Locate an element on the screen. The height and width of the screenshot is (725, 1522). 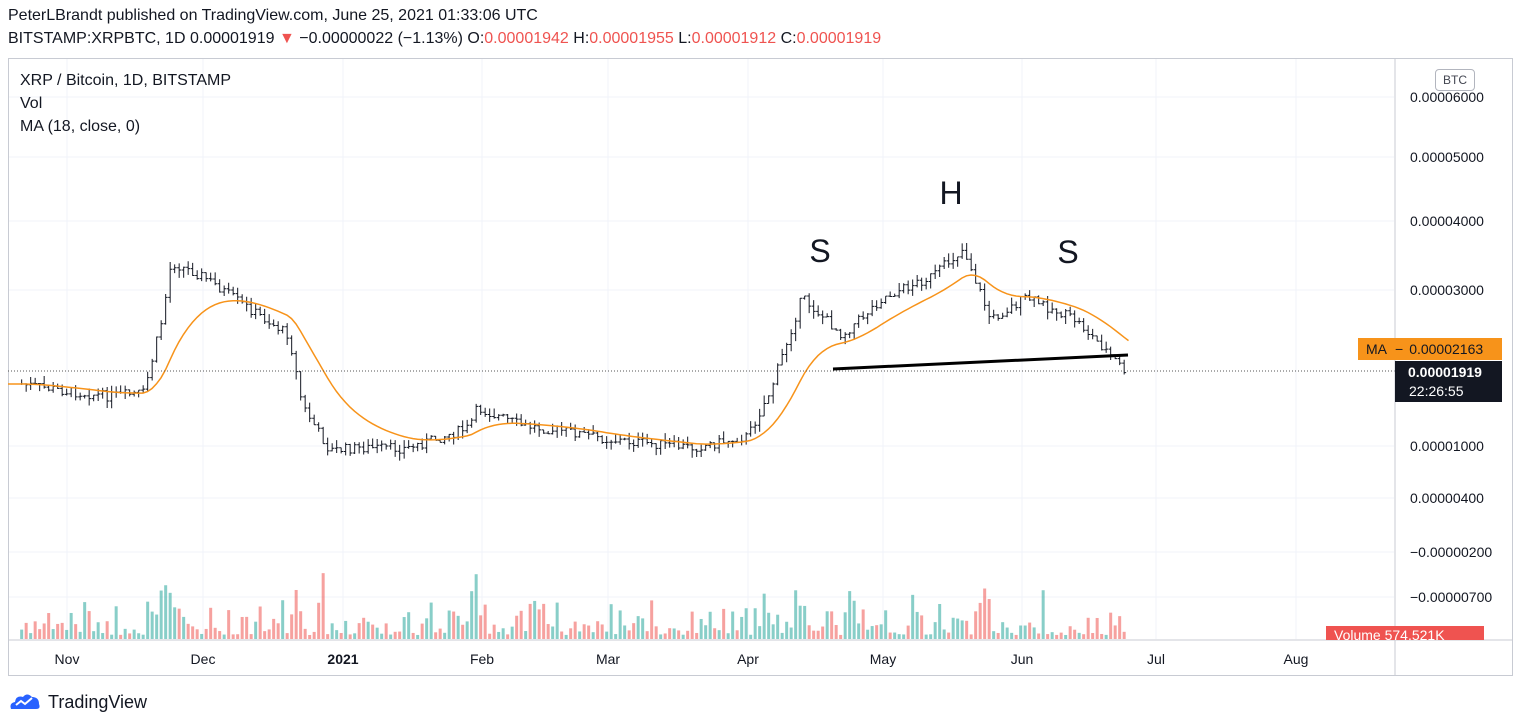
time-tick-label: Apr is located at coordinates (748, 659).